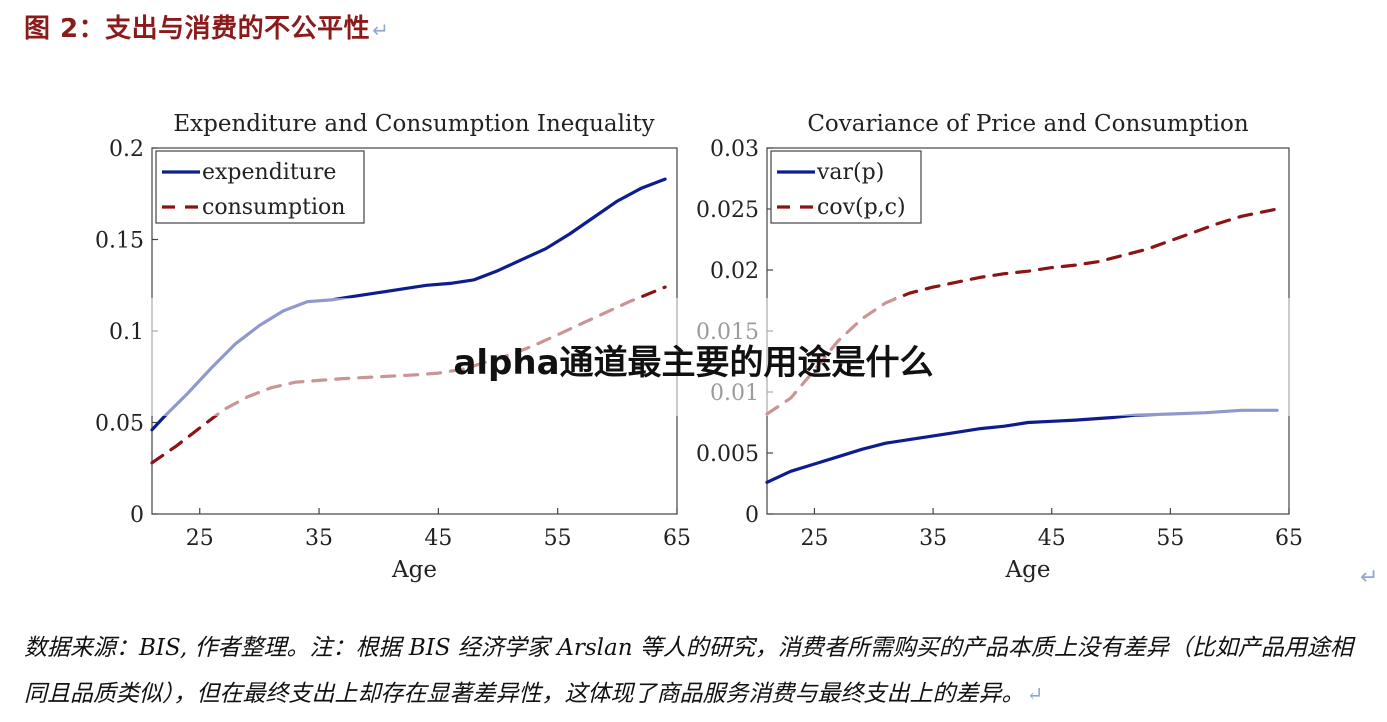 Image resolution: width=1387 pixels, height=722 pixels. Describe the element at coordinates (273, 207) in the screenshot. I see `legend-label: consumption` at that location.